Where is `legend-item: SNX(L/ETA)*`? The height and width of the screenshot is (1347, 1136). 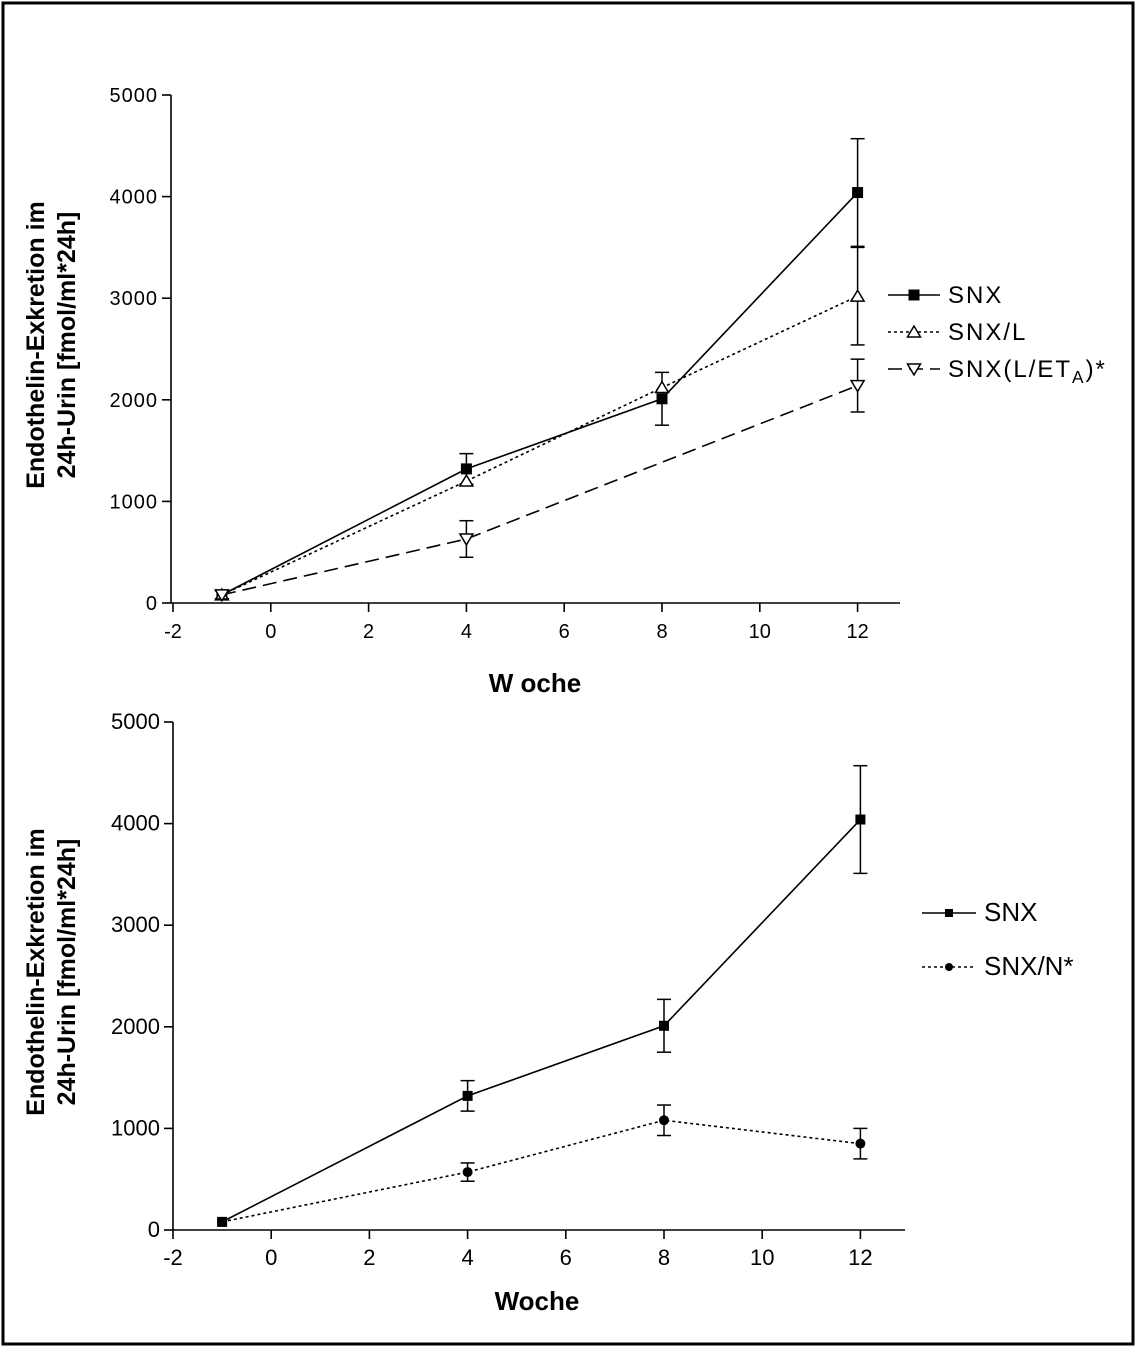 legend-item: SNX(L/ETA)* is located at coordinates (997, 371).